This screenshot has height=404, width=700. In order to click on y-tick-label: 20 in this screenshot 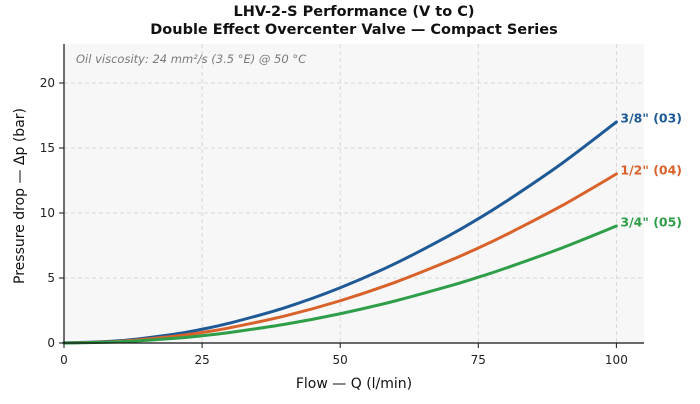, I will do `click(47, 83)`.